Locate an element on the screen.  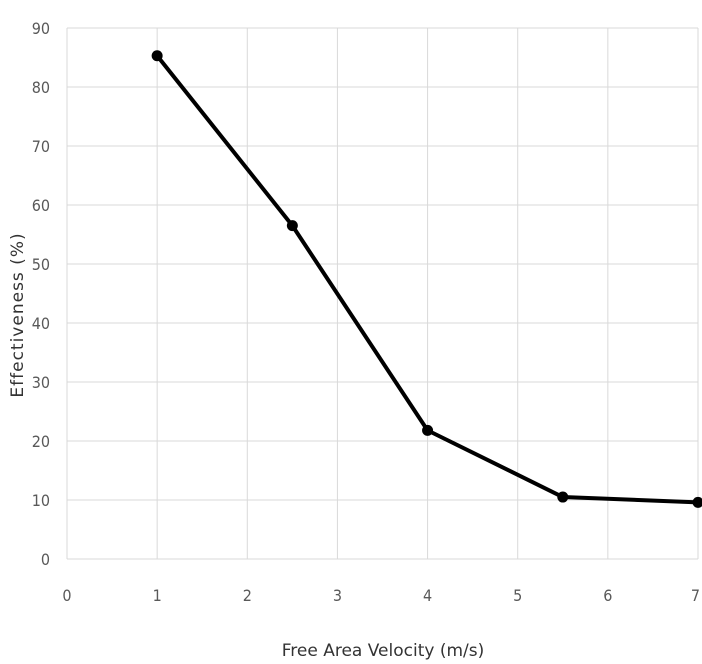
y-axis-title: Effectiveness (%) is located at coordinates (18, 314).